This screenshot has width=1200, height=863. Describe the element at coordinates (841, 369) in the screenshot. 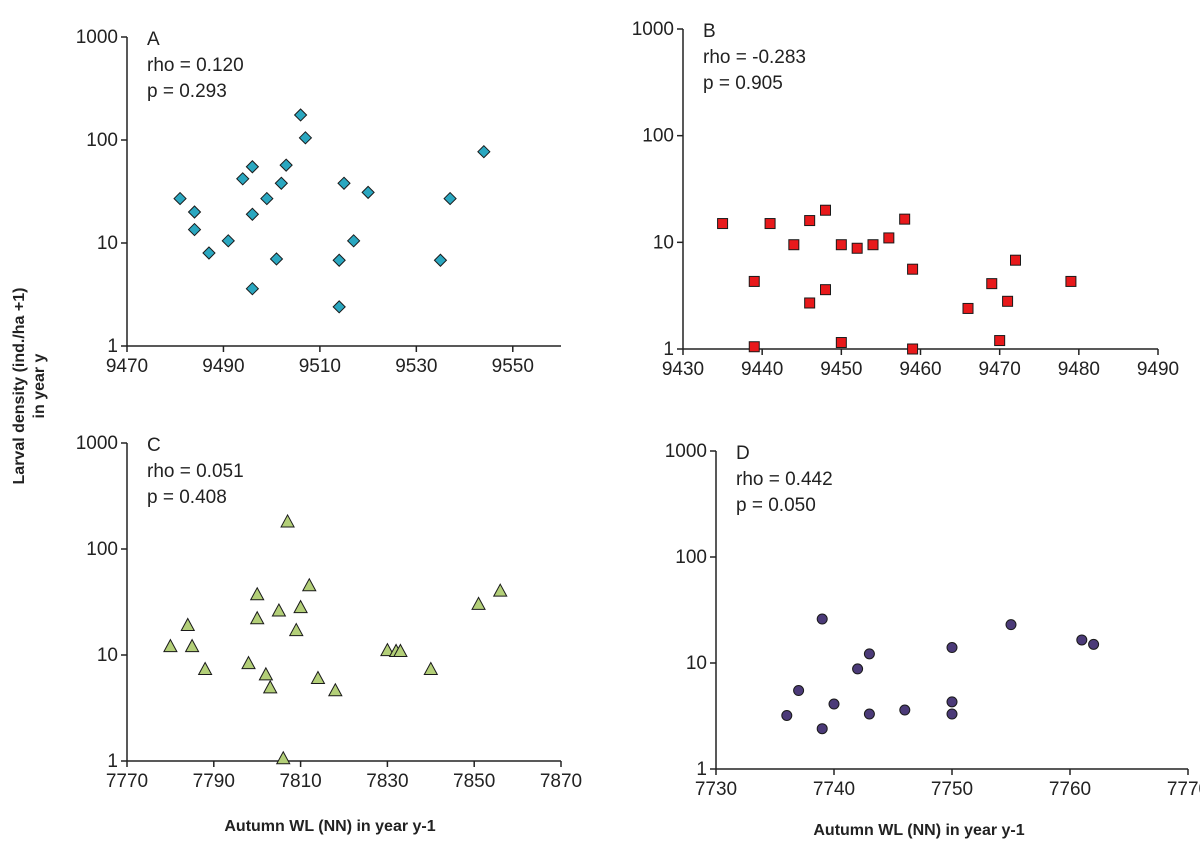

I see `x-tick-label-b: 9450` at that location.